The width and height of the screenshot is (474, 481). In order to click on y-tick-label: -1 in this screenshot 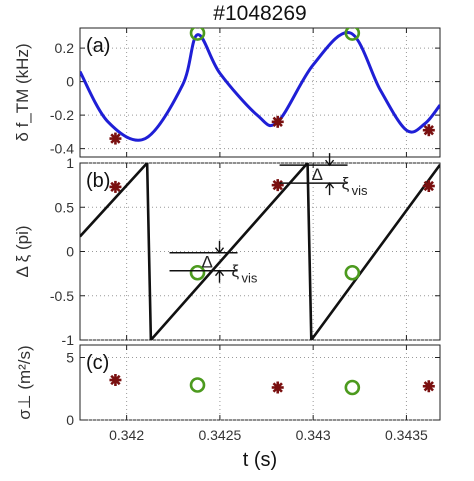, I will do `click(68, 340)`.